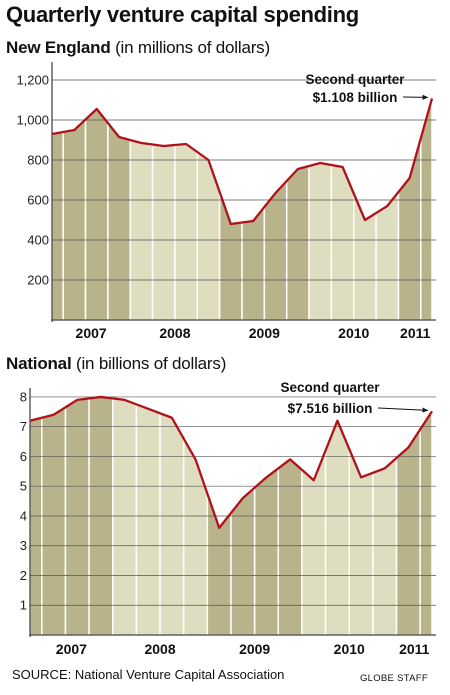  I want to click on nat-annotation-line1: Second quarter, so click(330, 387).